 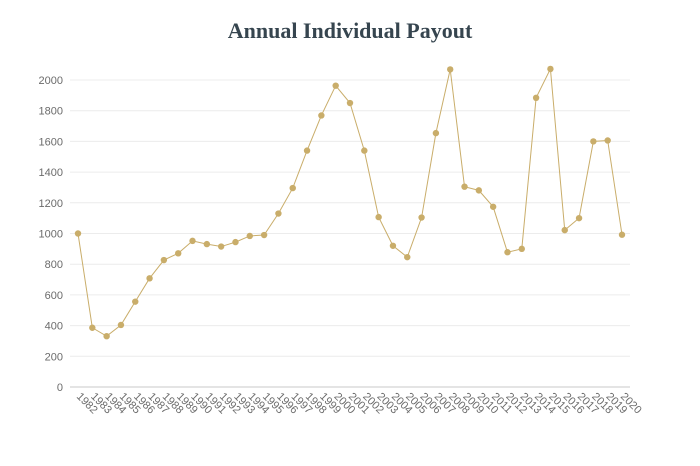 I want to click on y-tick-label: 1000, so click(x=51, y=235).